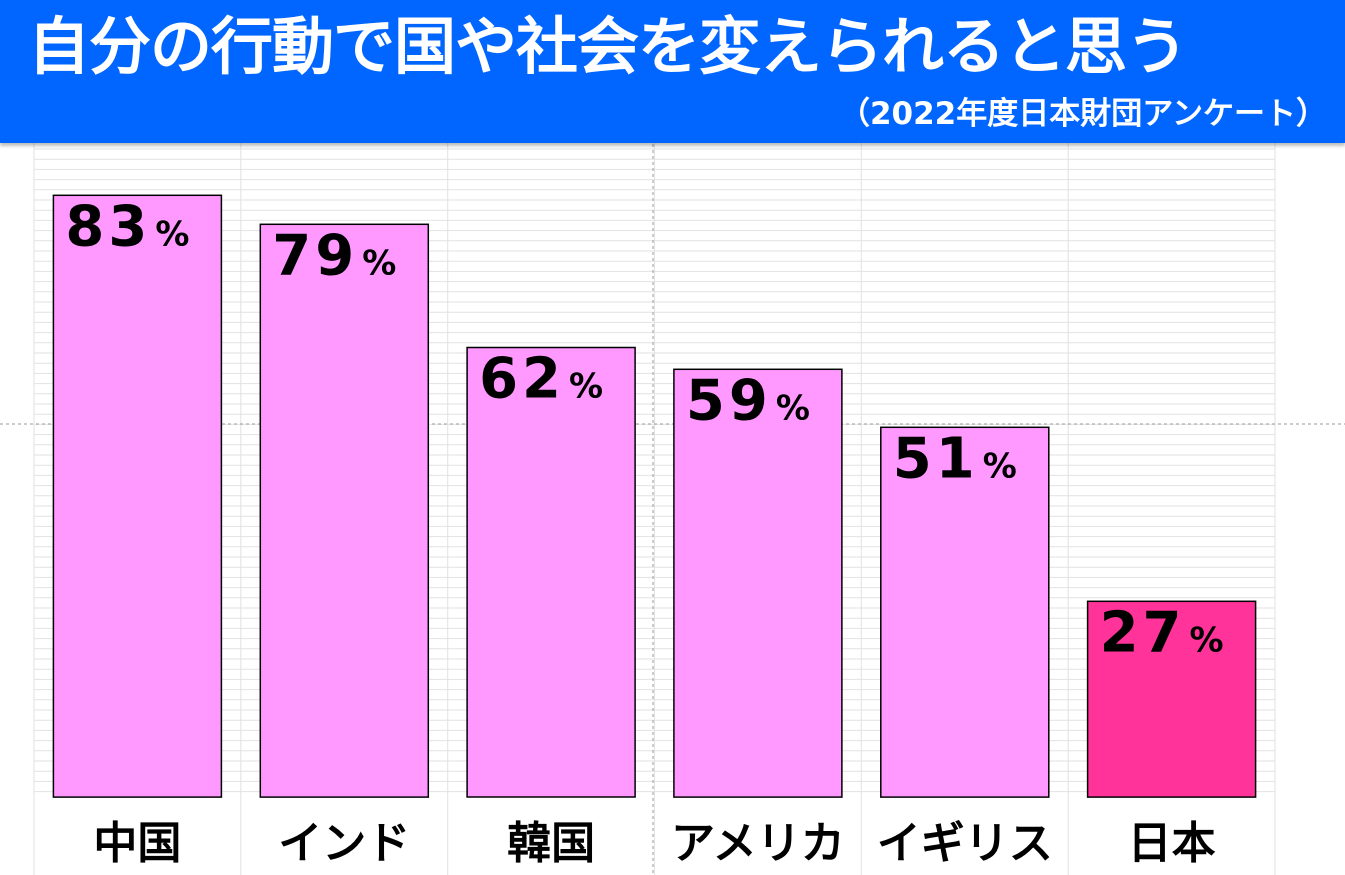  I want to click on chart-subtitle: （2022年度日本財団アンケート）, so click(1082, 114).